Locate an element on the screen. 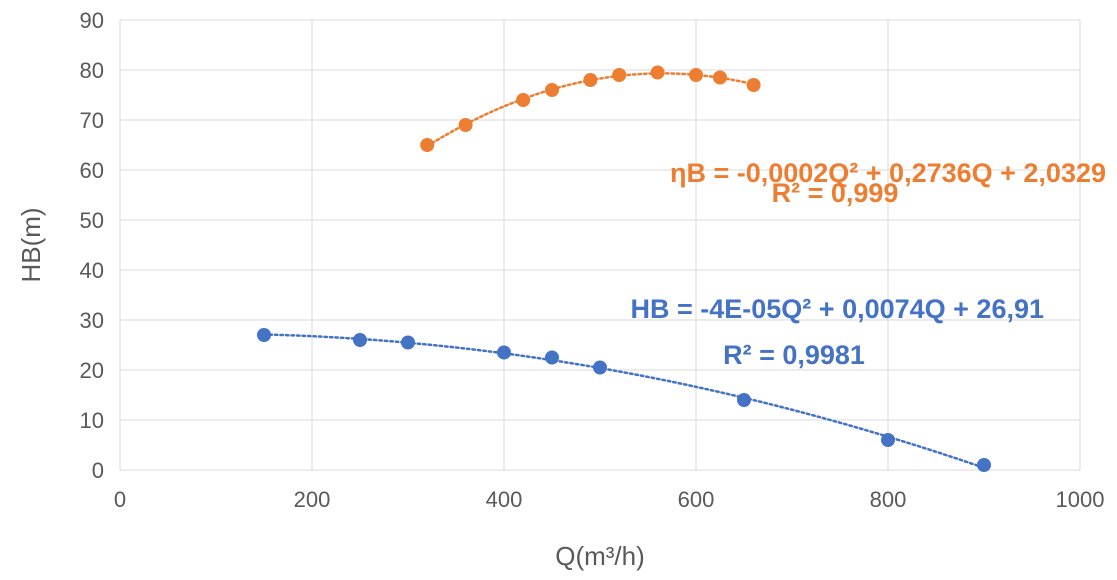  x-tick-label: 600 is located at coordinates (696, 499).